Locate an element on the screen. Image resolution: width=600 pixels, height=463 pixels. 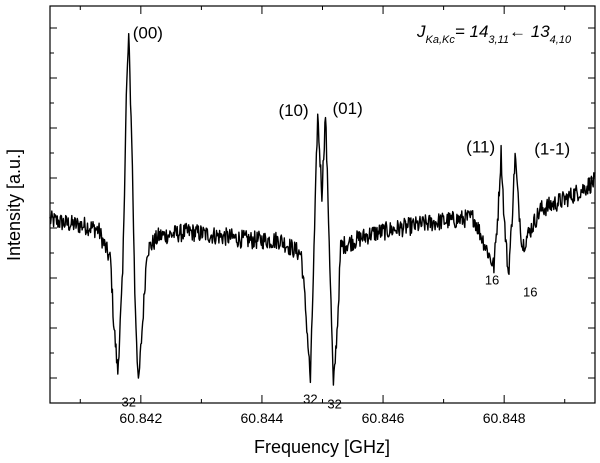
transition-lower: ← 13 is located at coordinates (529, 31).